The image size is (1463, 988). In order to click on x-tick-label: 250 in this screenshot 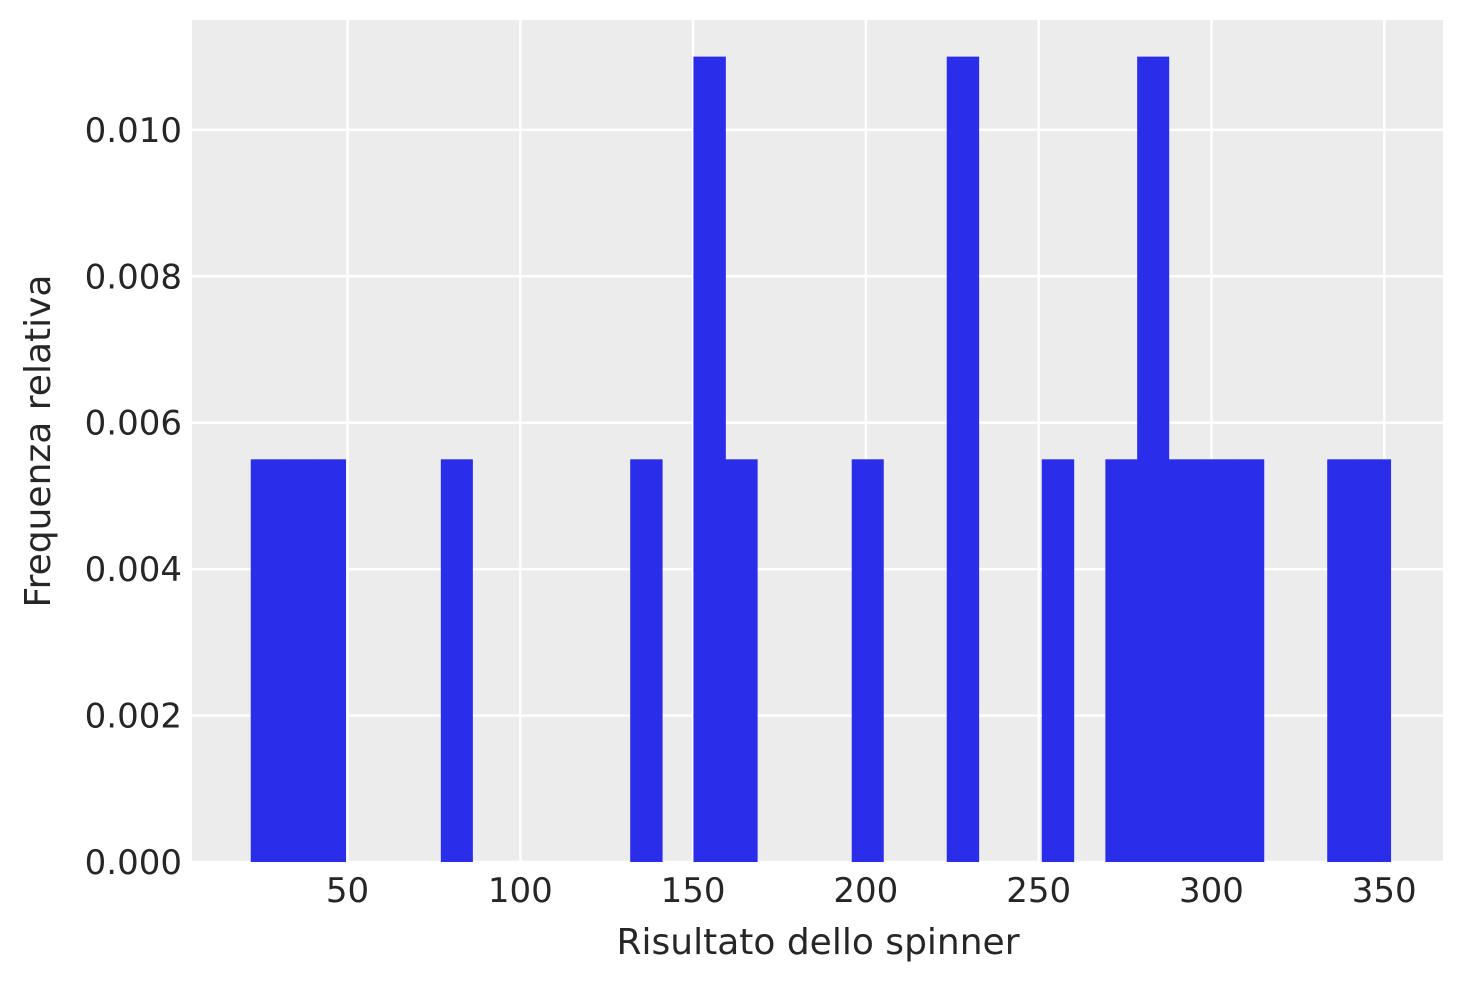, I will do `click(1038, 891)`.